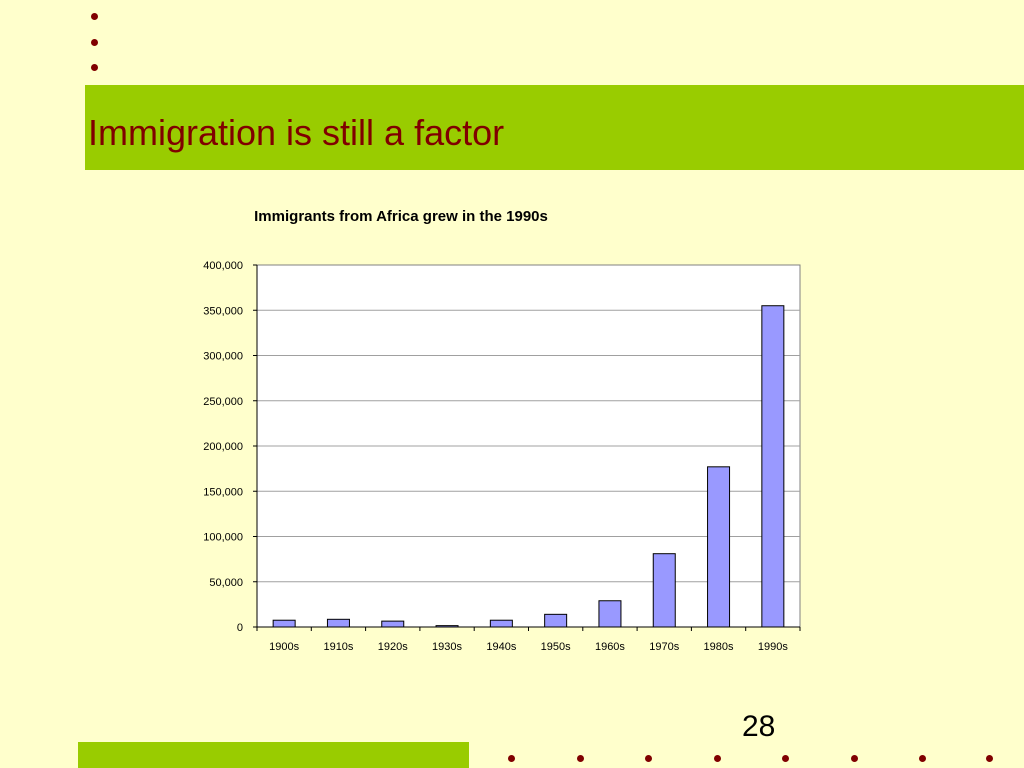  I want to click on bar-1990s, so click(773, 466).